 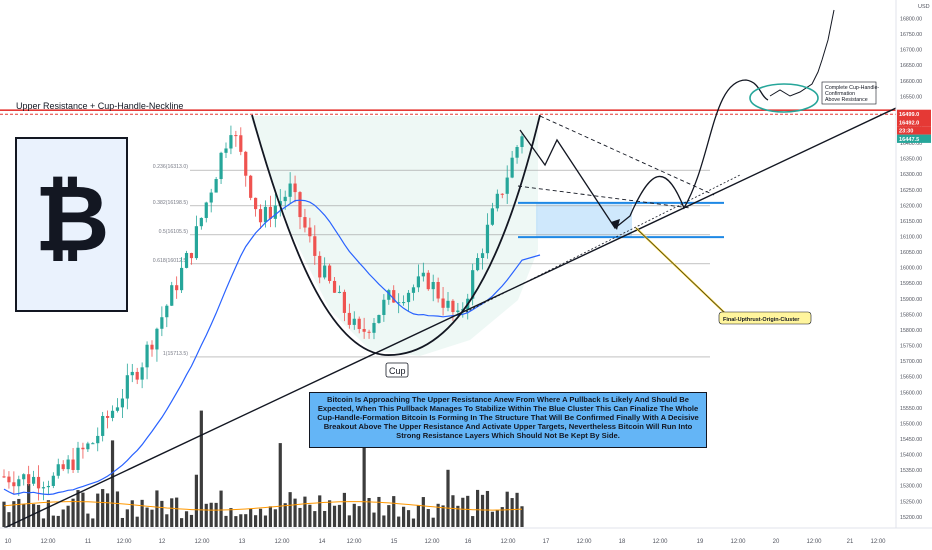 I want to click on cup-curve, so click(x=396, y=235).